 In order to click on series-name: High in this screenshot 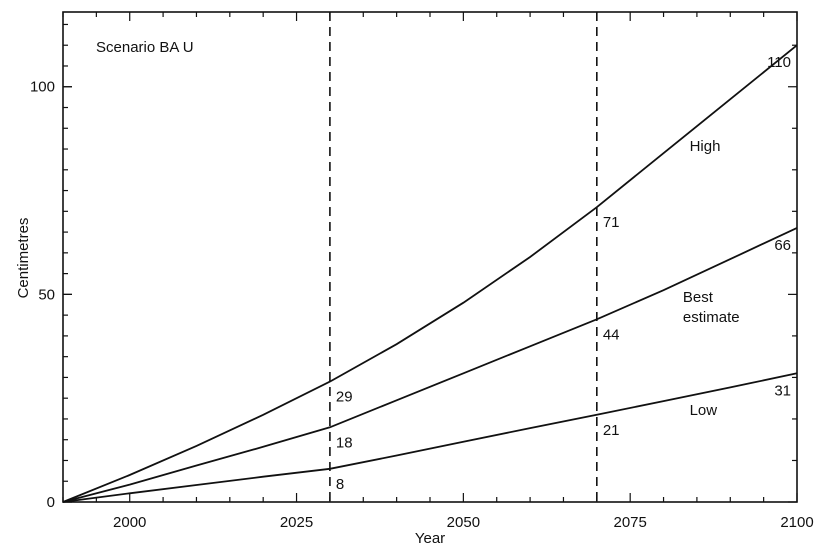, I will do `click(705, 146)`.